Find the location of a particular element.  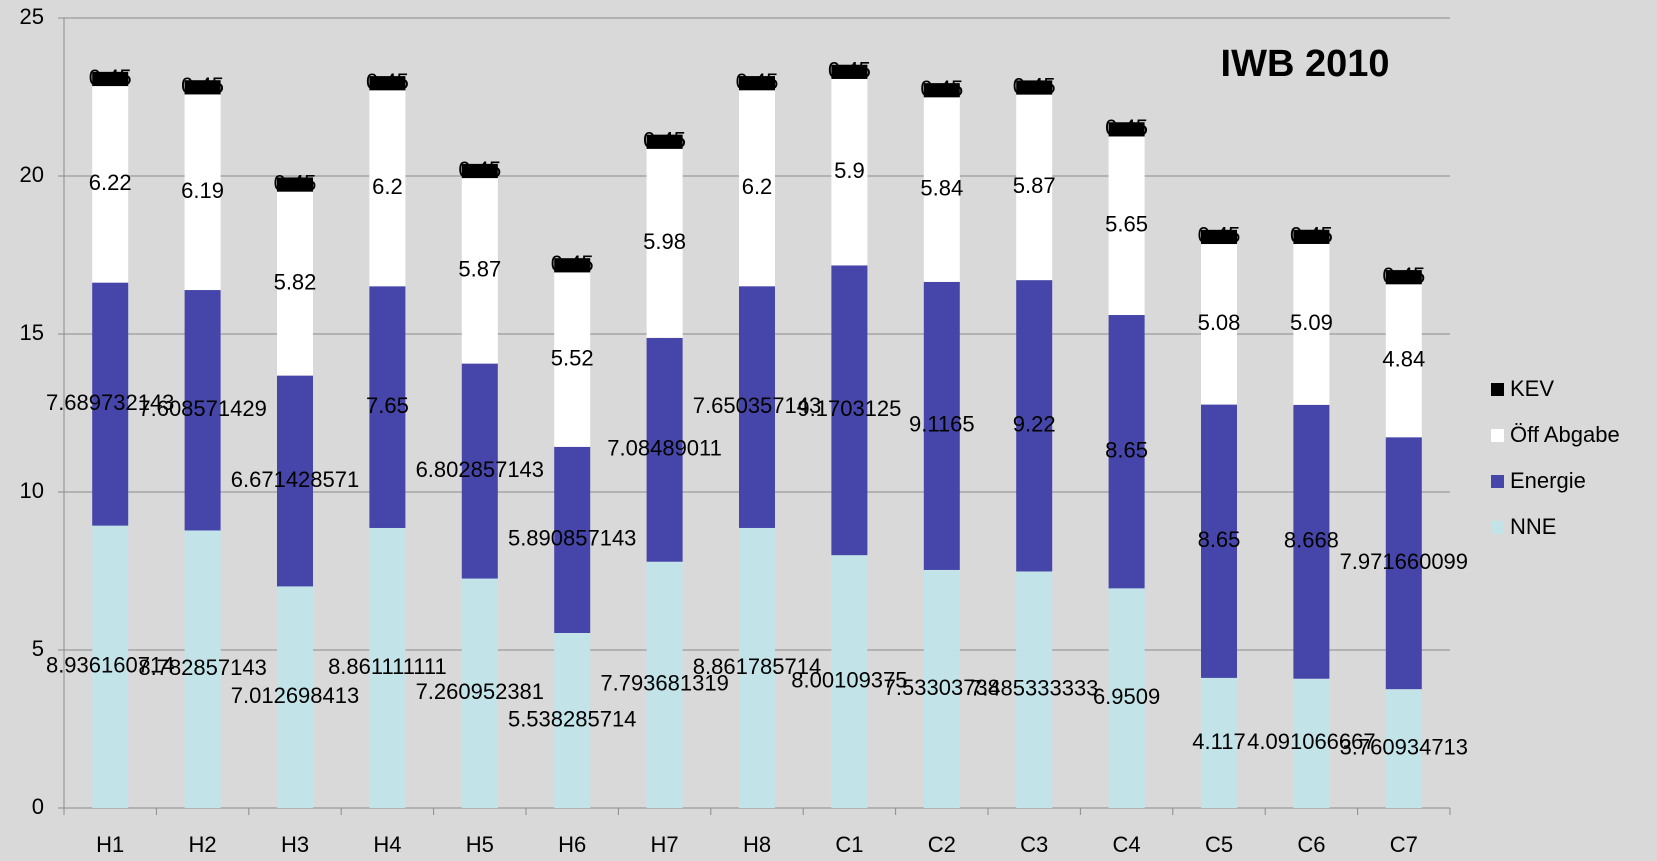

data-label: 9.1165 is located at coordinates (942, 424).